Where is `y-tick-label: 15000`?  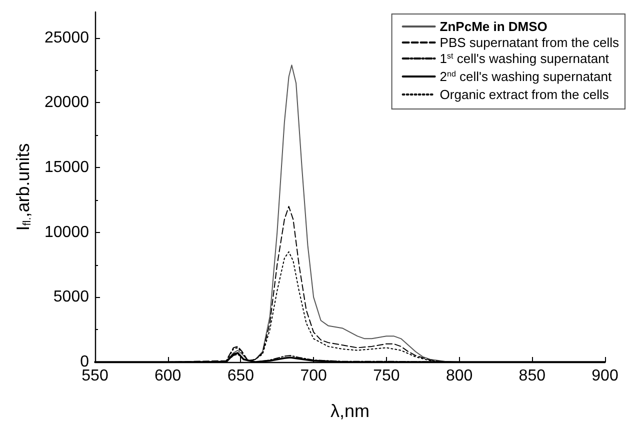 y-tick-label: 15000 is located at coordinates (67, 167).